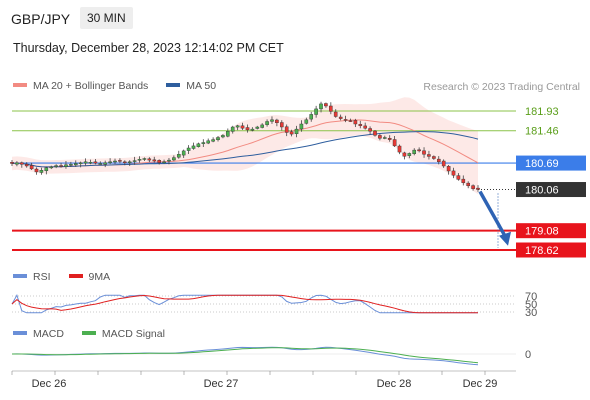  What do you see at coordinates (61, 277) in the screenshot?
I see `rsi-legend: RSI 9MA` at bounding box center [61, 277].